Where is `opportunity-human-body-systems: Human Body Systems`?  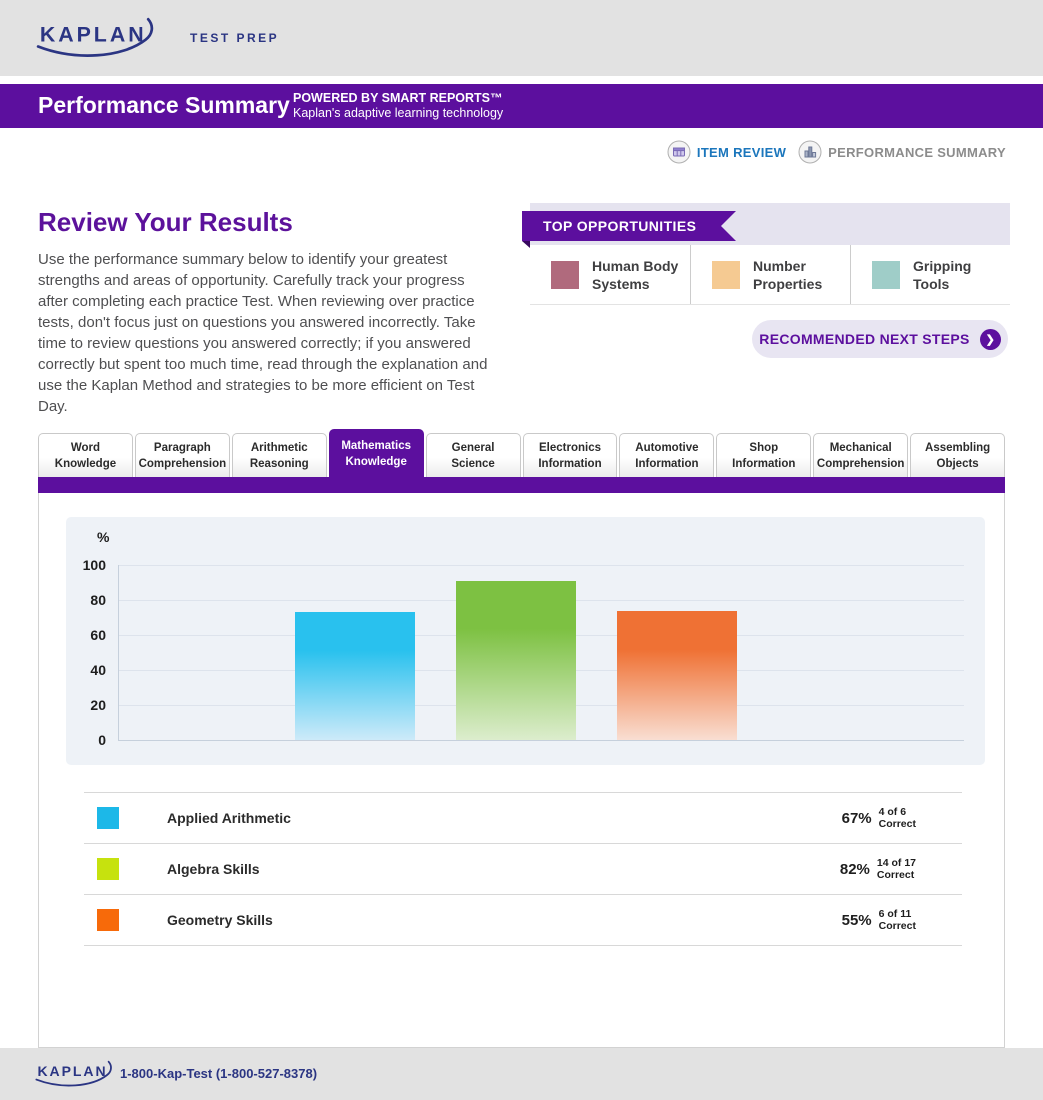 opportunity-human-body-systems: Human Body Systems is located at coordinates (610, 274).